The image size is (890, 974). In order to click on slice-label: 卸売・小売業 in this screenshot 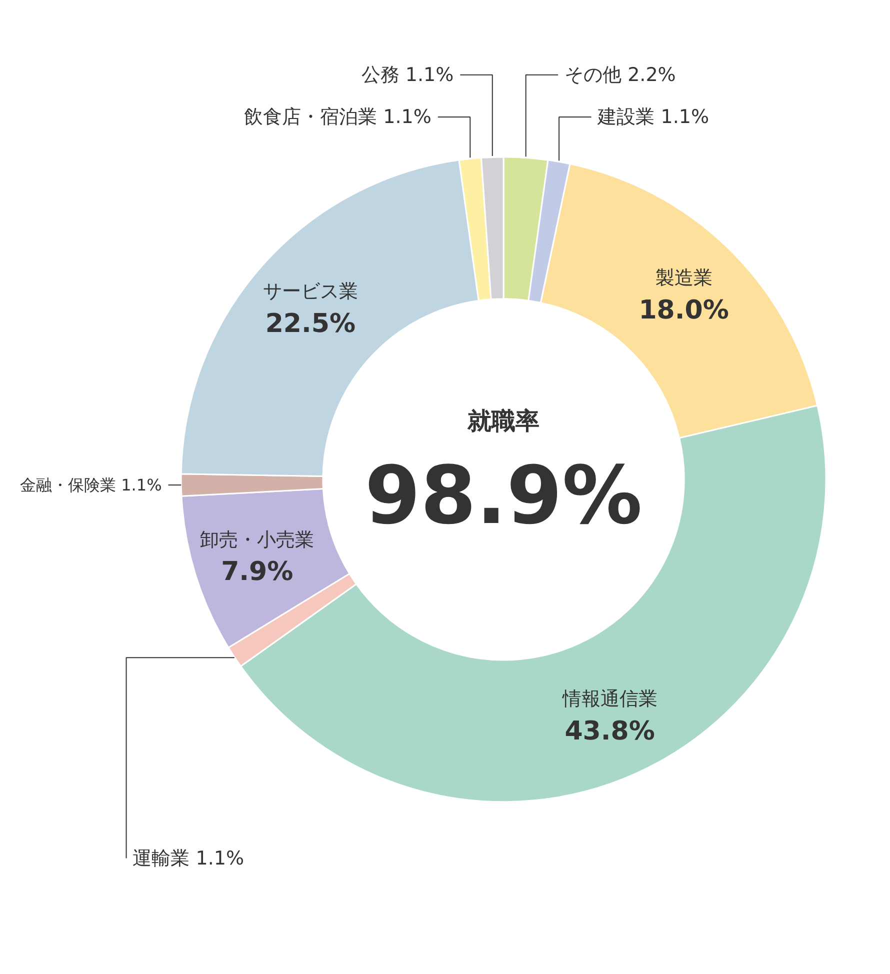, I will do `click(257, 539)`.